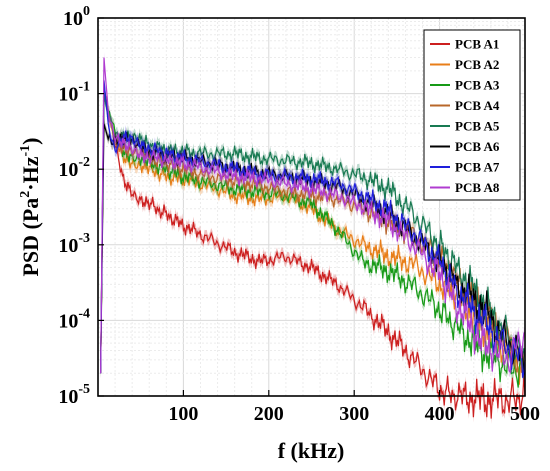  Describe the element at coordinates (86, 11) in the screenshot. I see `y-tick-exponent: 0` at that location.